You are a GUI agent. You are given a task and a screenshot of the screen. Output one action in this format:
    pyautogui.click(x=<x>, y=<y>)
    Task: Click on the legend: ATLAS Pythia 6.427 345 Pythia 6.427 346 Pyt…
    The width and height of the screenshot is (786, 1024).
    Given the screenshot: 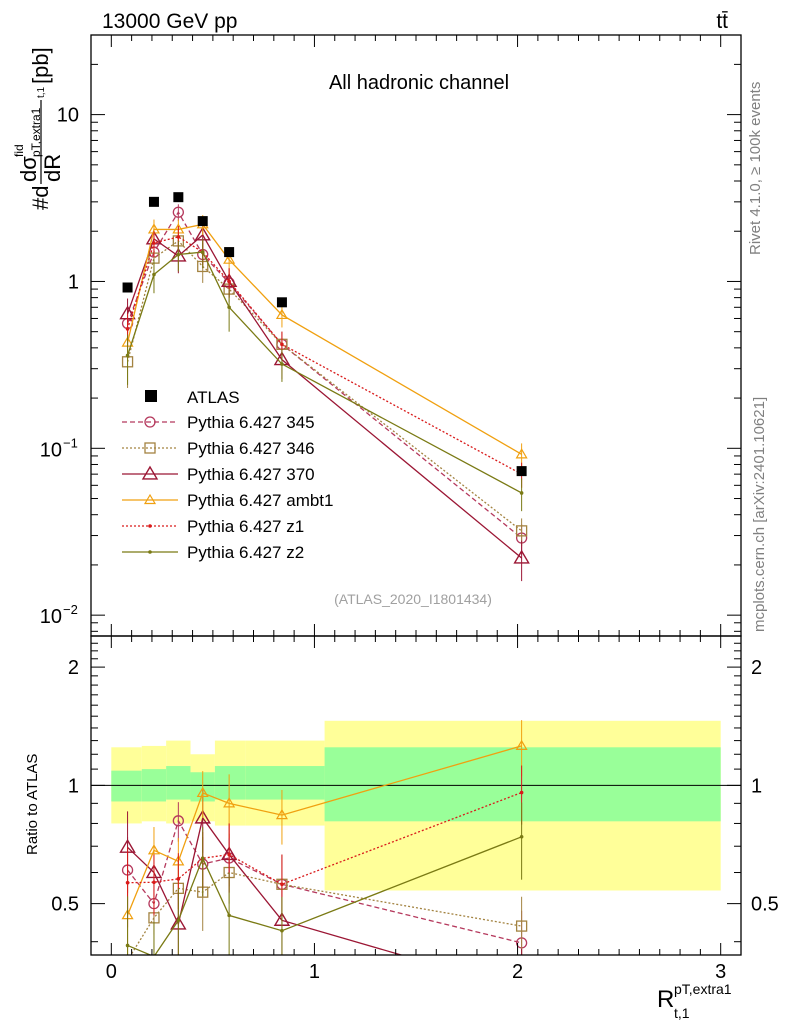 What is the action you would take?
    pyautogui.click(x=227, y=475)
    